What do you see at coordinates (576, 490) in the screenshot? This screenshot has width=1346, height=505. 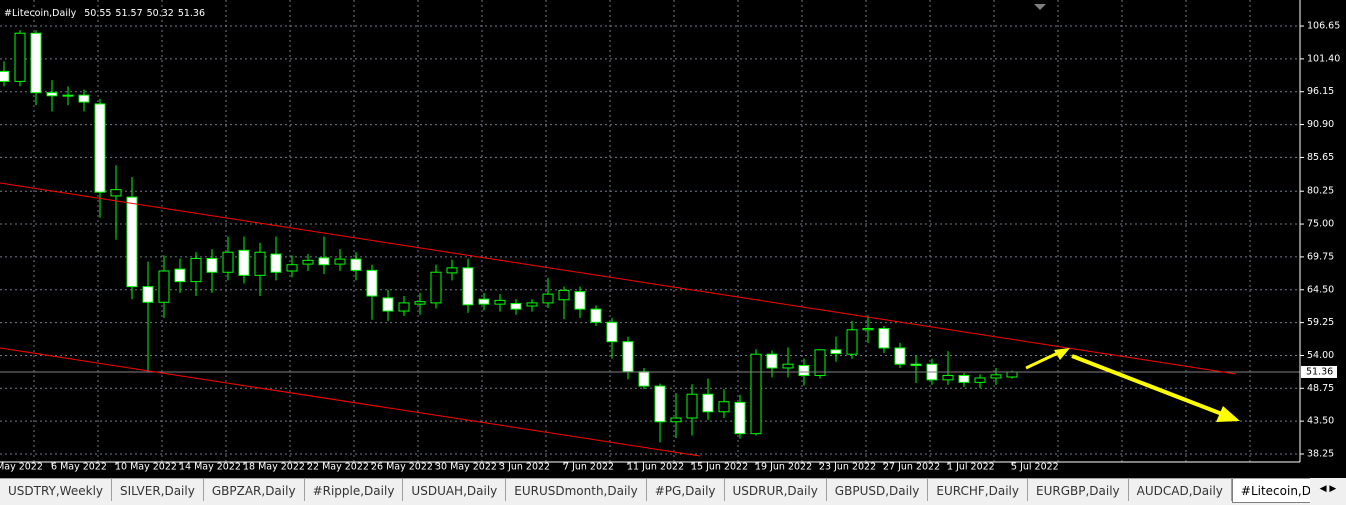 I see `tab: EURUSDmonth,Daily` at bounding box center [576, 490].